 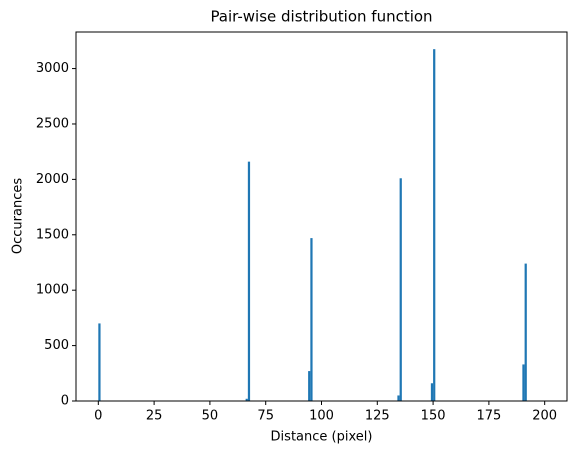 What do you see at coordinates (52, 68) in the screenshot?
I see `y-tick-label: 3000` at bounding box center [52, 68].